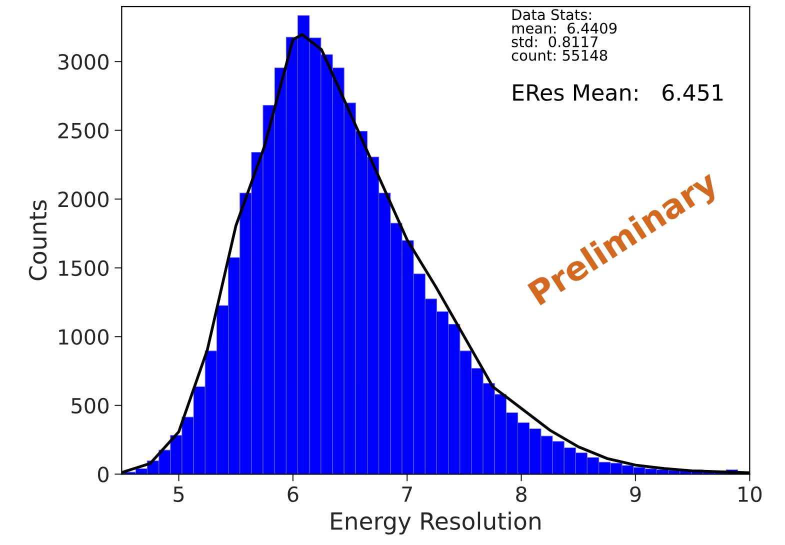  I want to click on y-tick-label: 1000, so click(83, 337).